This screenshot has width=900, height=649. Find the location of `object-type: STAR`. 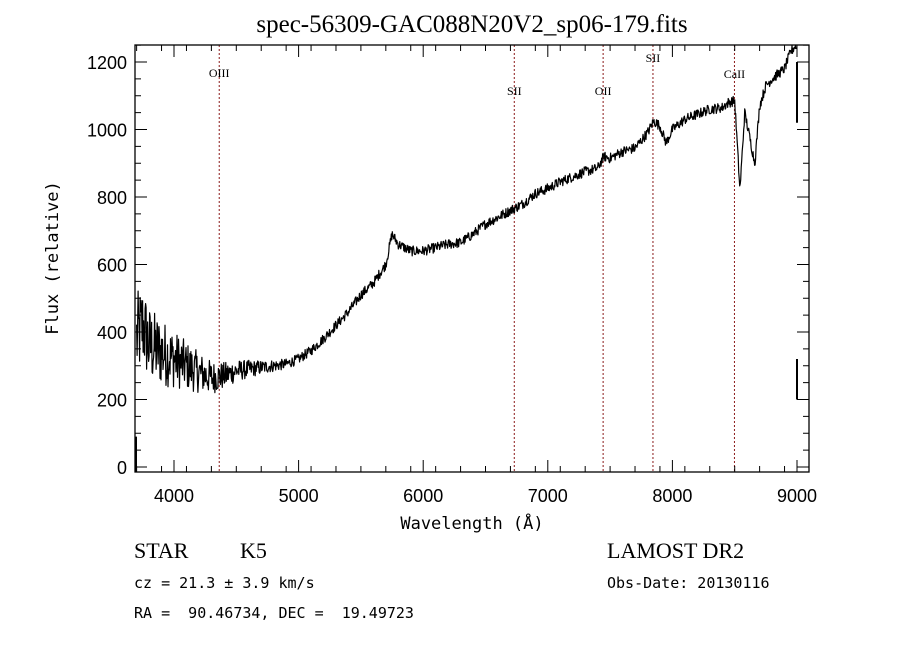

object-type: STAR is located at coordinates (161, 550).